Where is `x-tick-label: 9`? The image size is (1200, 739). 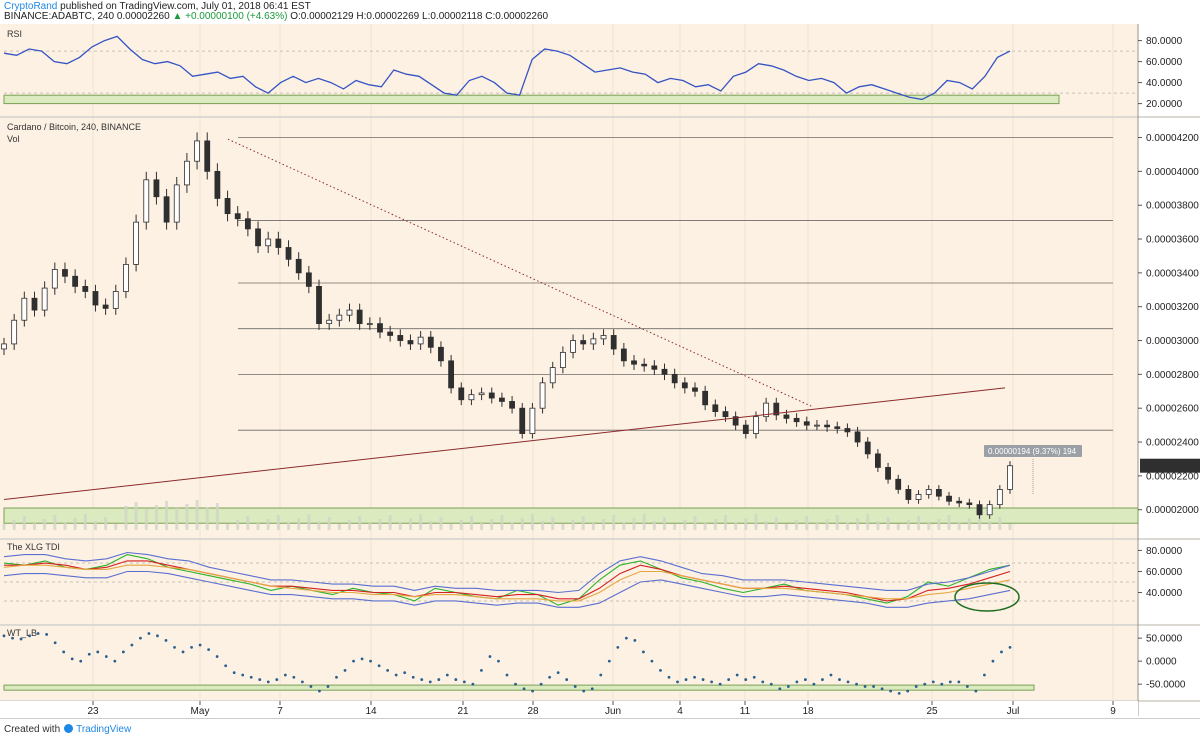 x-tick-label: 9 is located at coordinates (1113, 711).